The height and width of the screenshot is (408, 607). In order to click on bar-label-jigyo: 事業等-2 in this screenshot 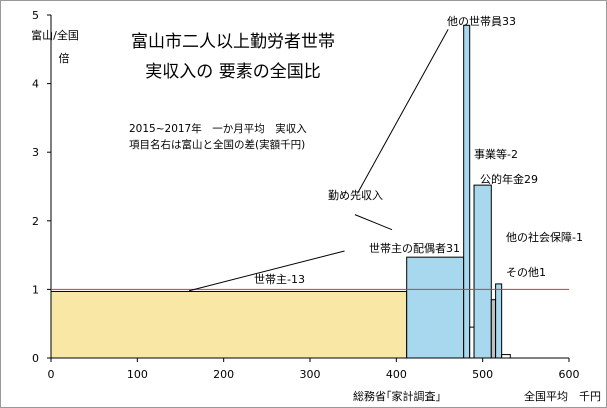, I will do `click(496, 154)`.